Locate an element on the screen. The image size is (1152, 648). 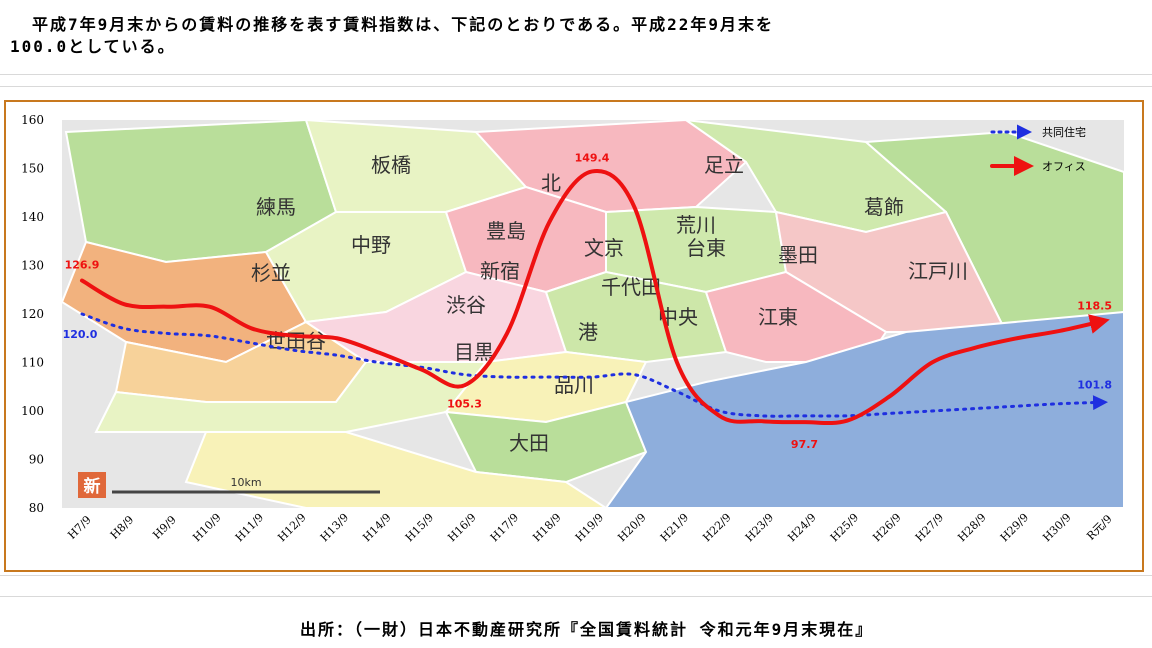
ward-label: 練馬 is located at coordinates (276, 207).